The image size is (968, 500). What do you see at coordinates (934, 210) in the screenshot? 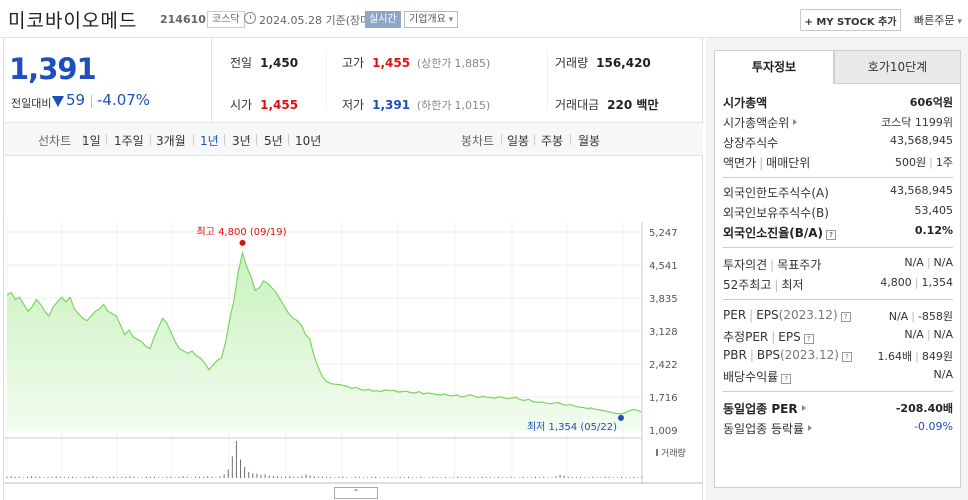
I see `foreign-hold-value: 53,405` at bounding box center [934, 210].